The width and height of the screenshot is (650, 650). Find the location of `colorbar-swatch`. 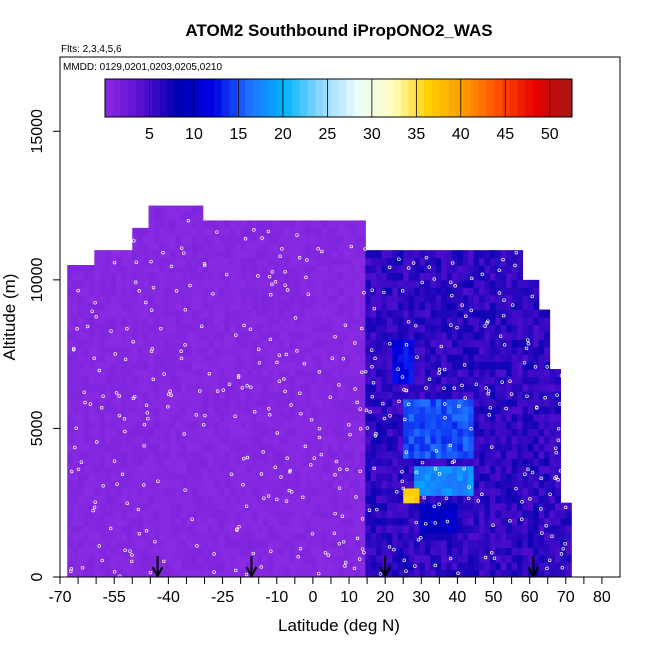

colorbar-swatch is located at coordinates (163, 98).